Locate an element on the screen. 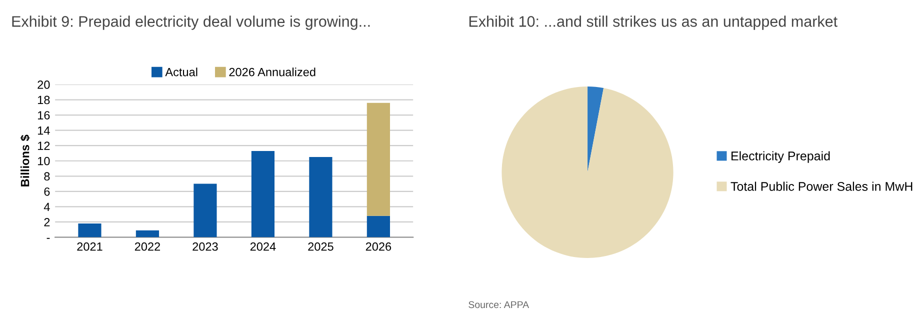 The height and width of the screenshot is (325, 918). x-tick-label: 2024 is located at coordinates (263, 246).